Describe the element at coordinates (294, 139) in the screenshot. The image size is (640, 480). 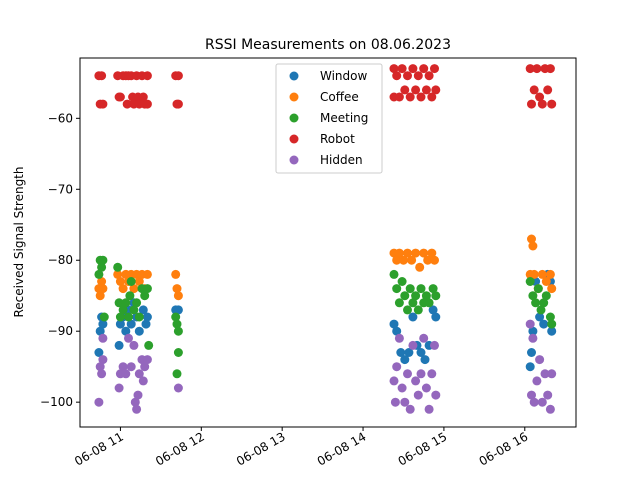
I see `legend-marker-robot` at that location.